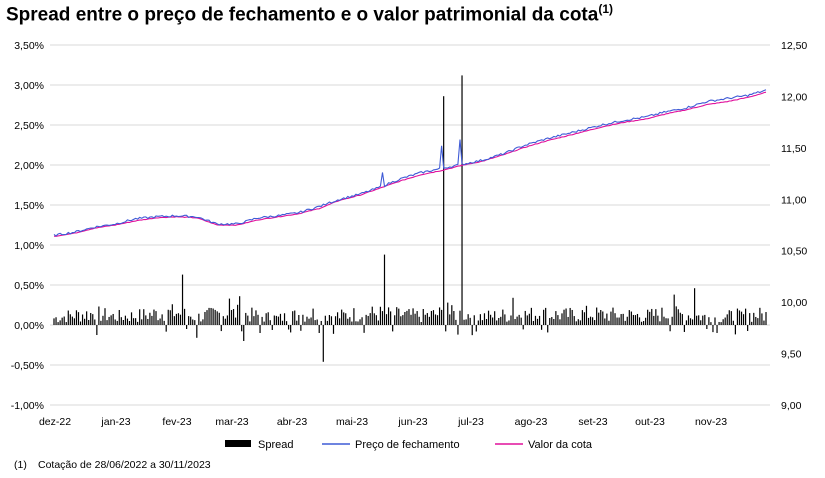 The height and width of the screenshot is (478, 825). What do you see at coordinates (29, 326) in the screenshot?
I see `left-tick-label: 0,00%` at bounding box center [29, 326].